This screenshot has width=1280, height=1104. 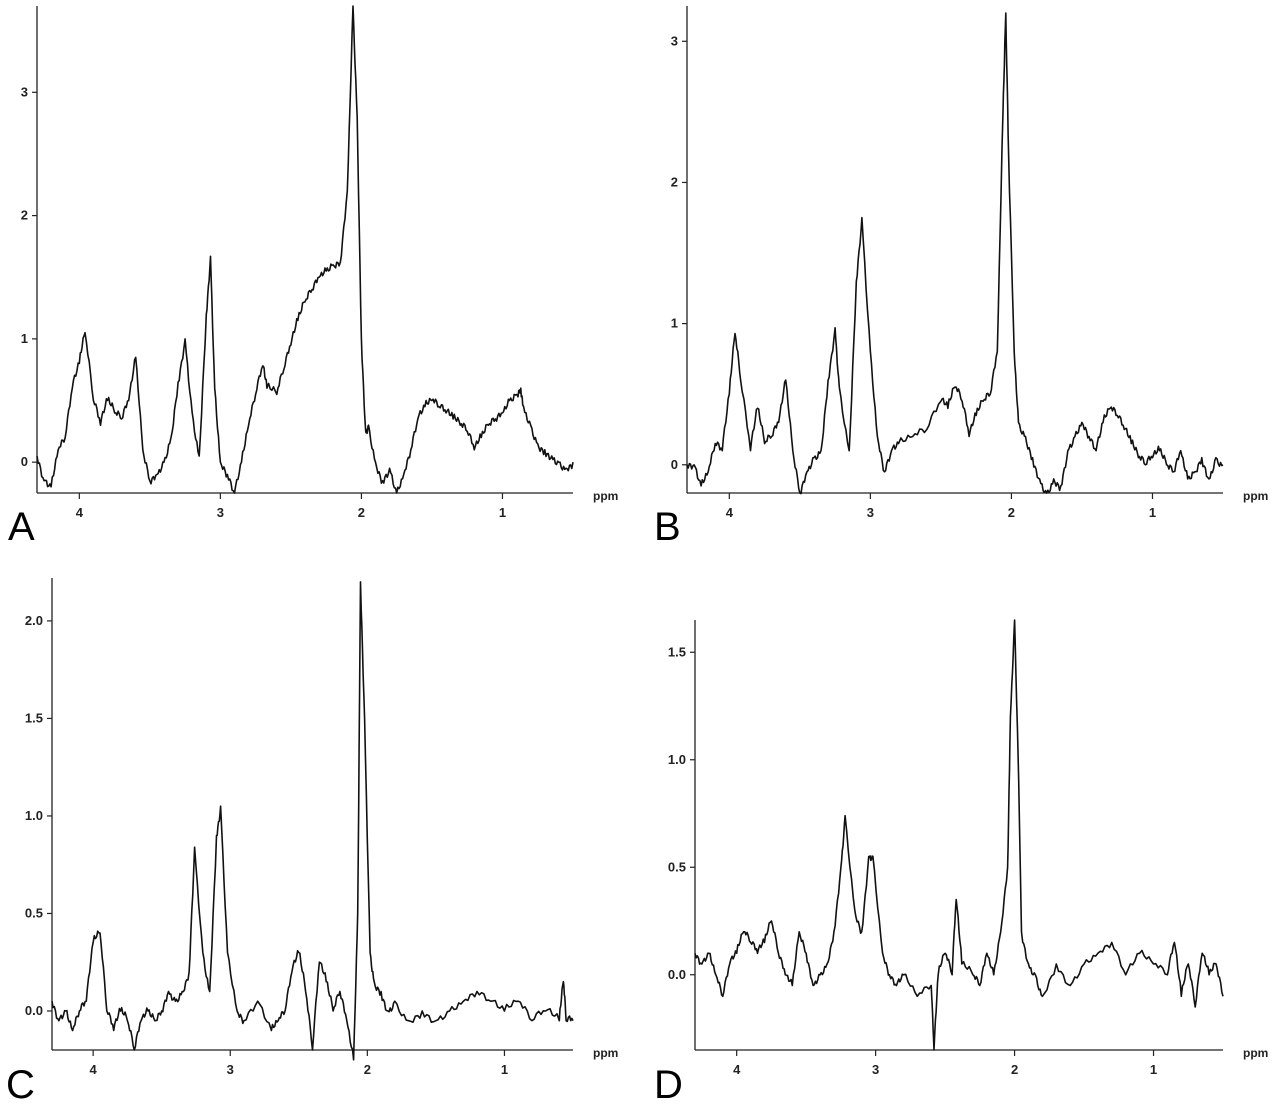 What do you see at coordinates (21, 527) in the screenshot?
I see `panel-letter: A` at bounding box center [21, 527].